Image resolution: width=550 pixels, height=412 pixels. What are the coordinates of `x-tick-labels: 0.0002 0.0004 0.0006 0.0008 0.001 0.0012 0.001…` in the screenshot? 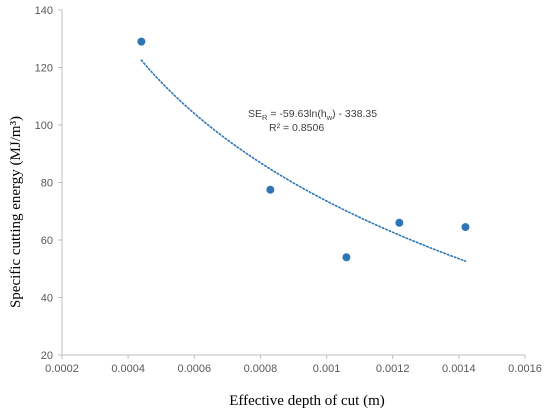 It's located at (293, 369).